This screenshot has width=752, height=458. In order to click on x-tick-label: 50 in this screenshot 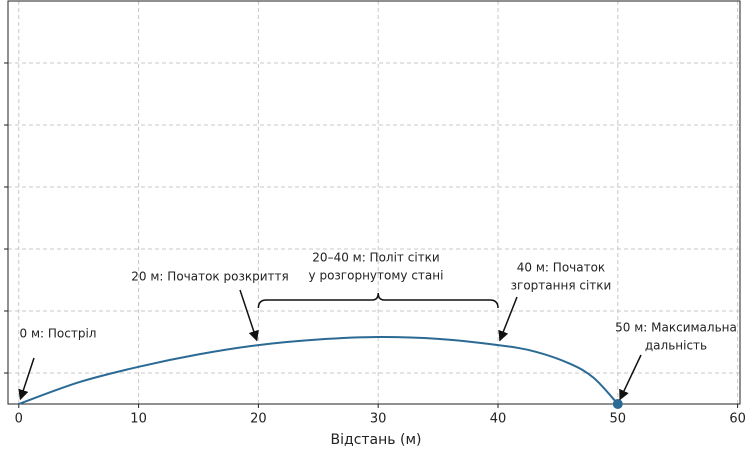, I will do `click(618, 419)`.